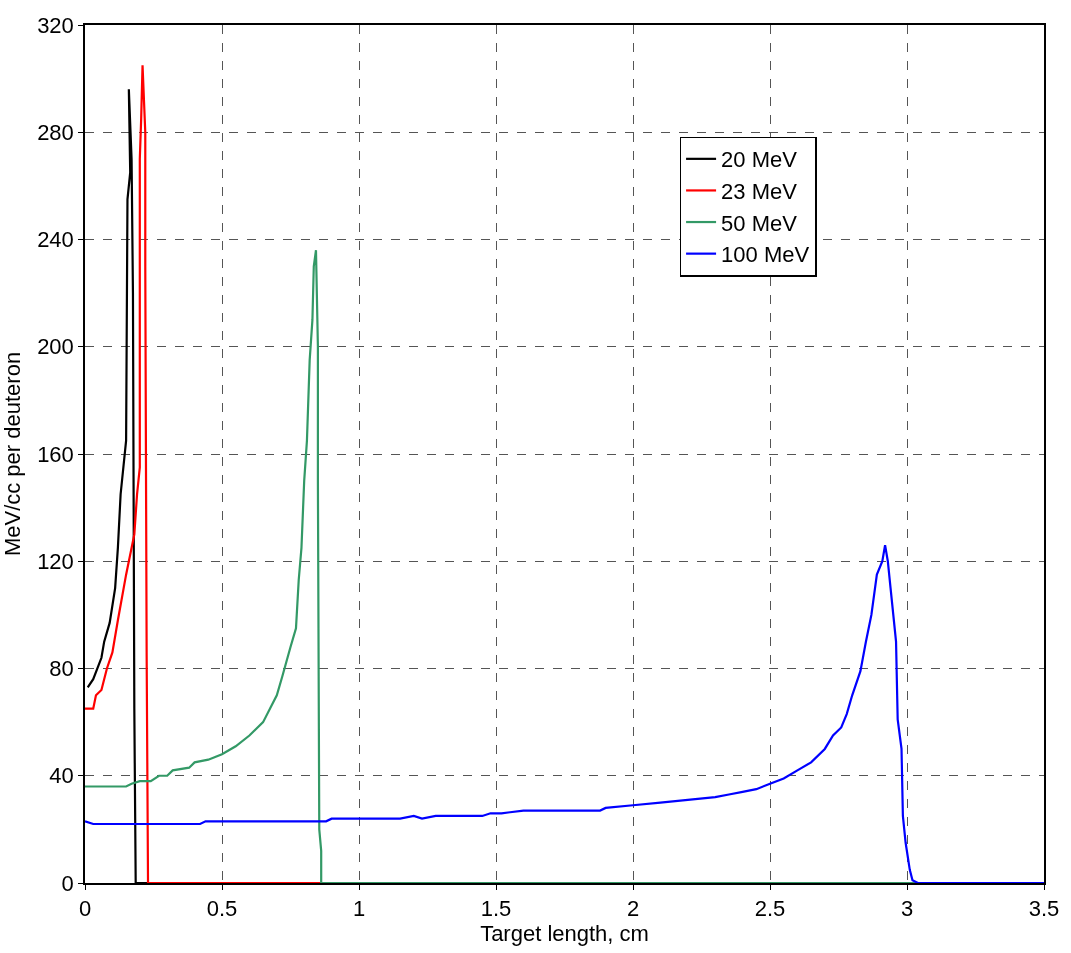 The width and height of the screenshot is (1071, 953). I want to click on legend-label: 50 MeV, so click(759, 223).